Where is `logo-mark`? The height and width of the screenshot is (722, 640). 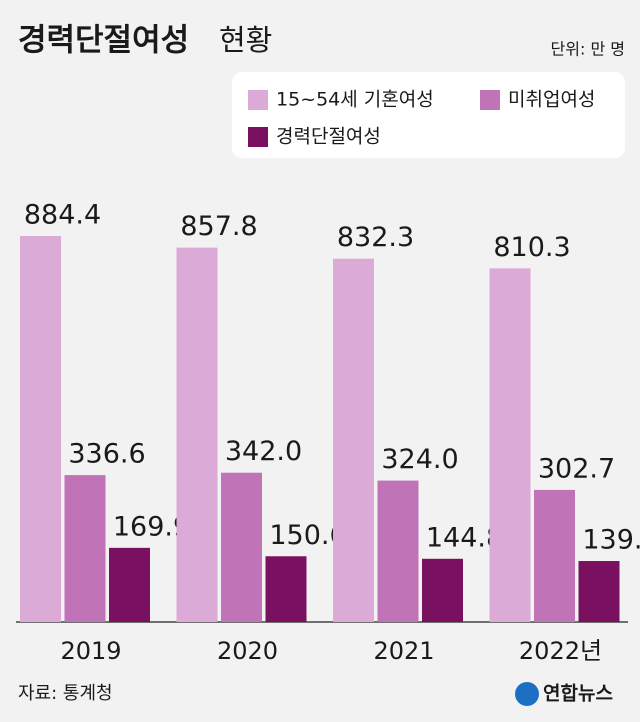
logo-mark is located at coordinates (527, 694).